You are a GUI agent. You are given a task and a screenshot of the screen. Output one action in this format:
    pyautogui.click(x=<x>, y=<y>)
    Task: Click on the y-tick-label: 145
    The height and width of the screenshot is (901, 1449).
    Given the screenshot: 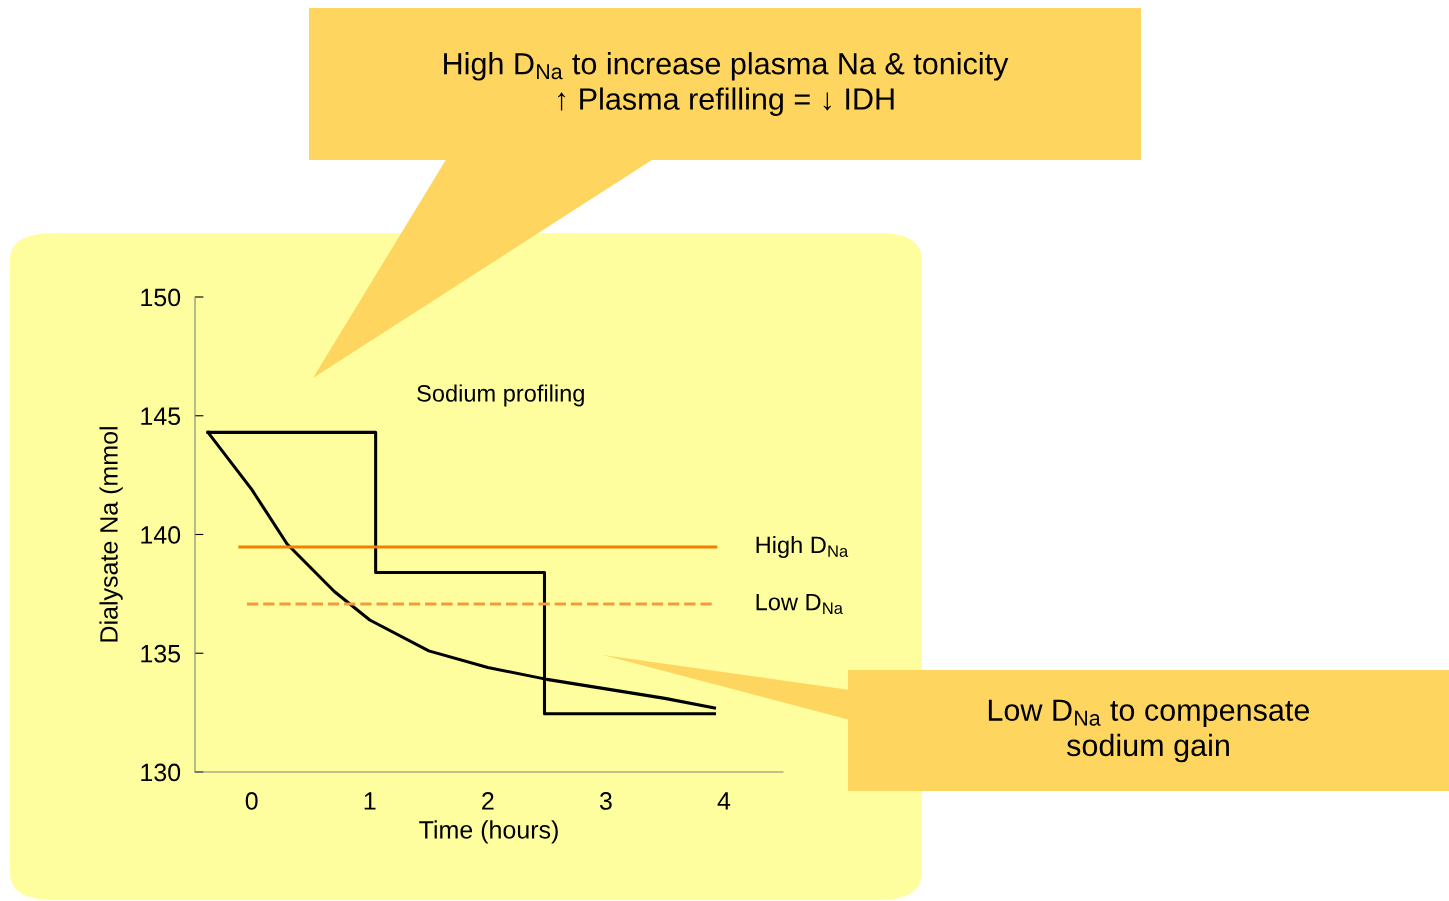 What is the action you would take?
    pyautogui.click(x=161, y=416)
    